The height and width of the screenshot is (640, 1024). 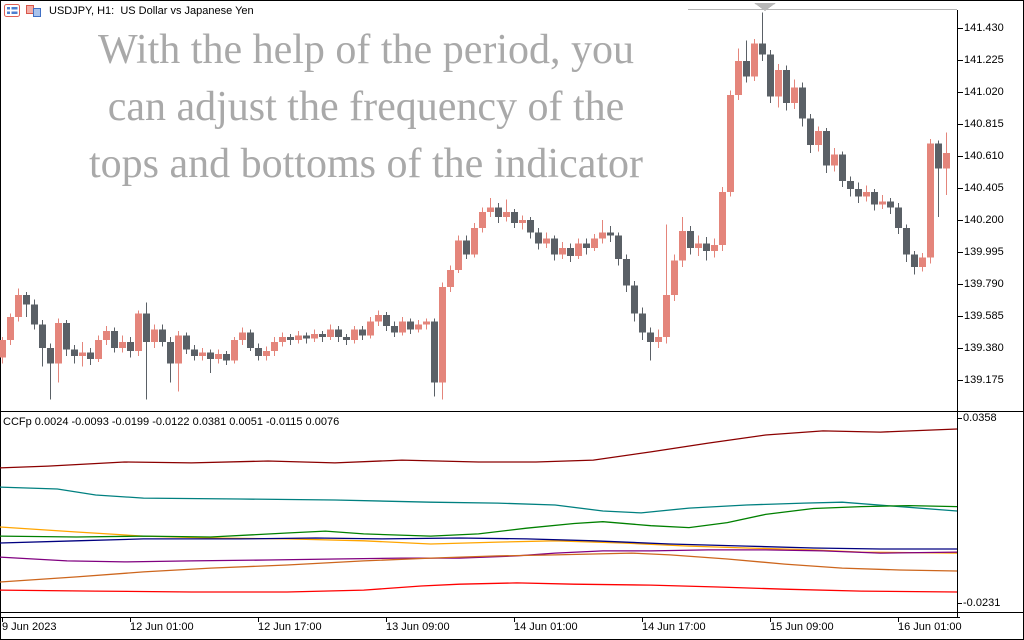 I want to click on price-axis-label: 140.815, so click(x=984, y=124).